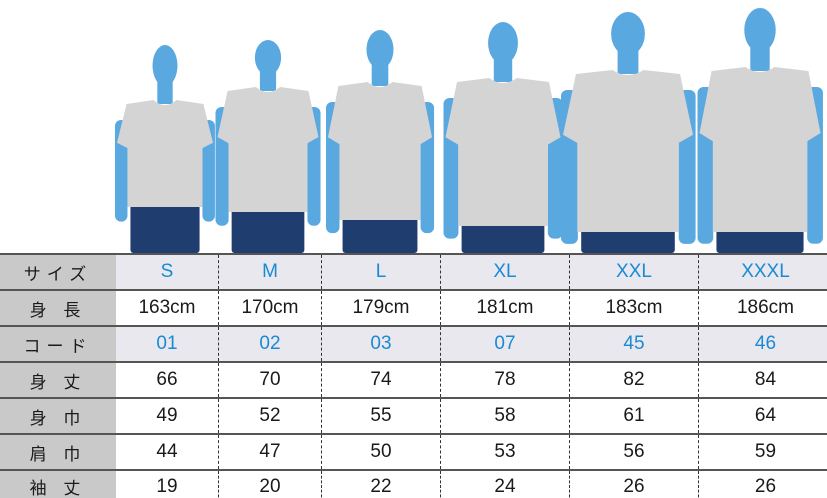 Image resolution: width=827 pixels, height=498 pixels. Describe the element at coordinates (167, 343) in the screenshot. I see `table-cell: 01` at that location.